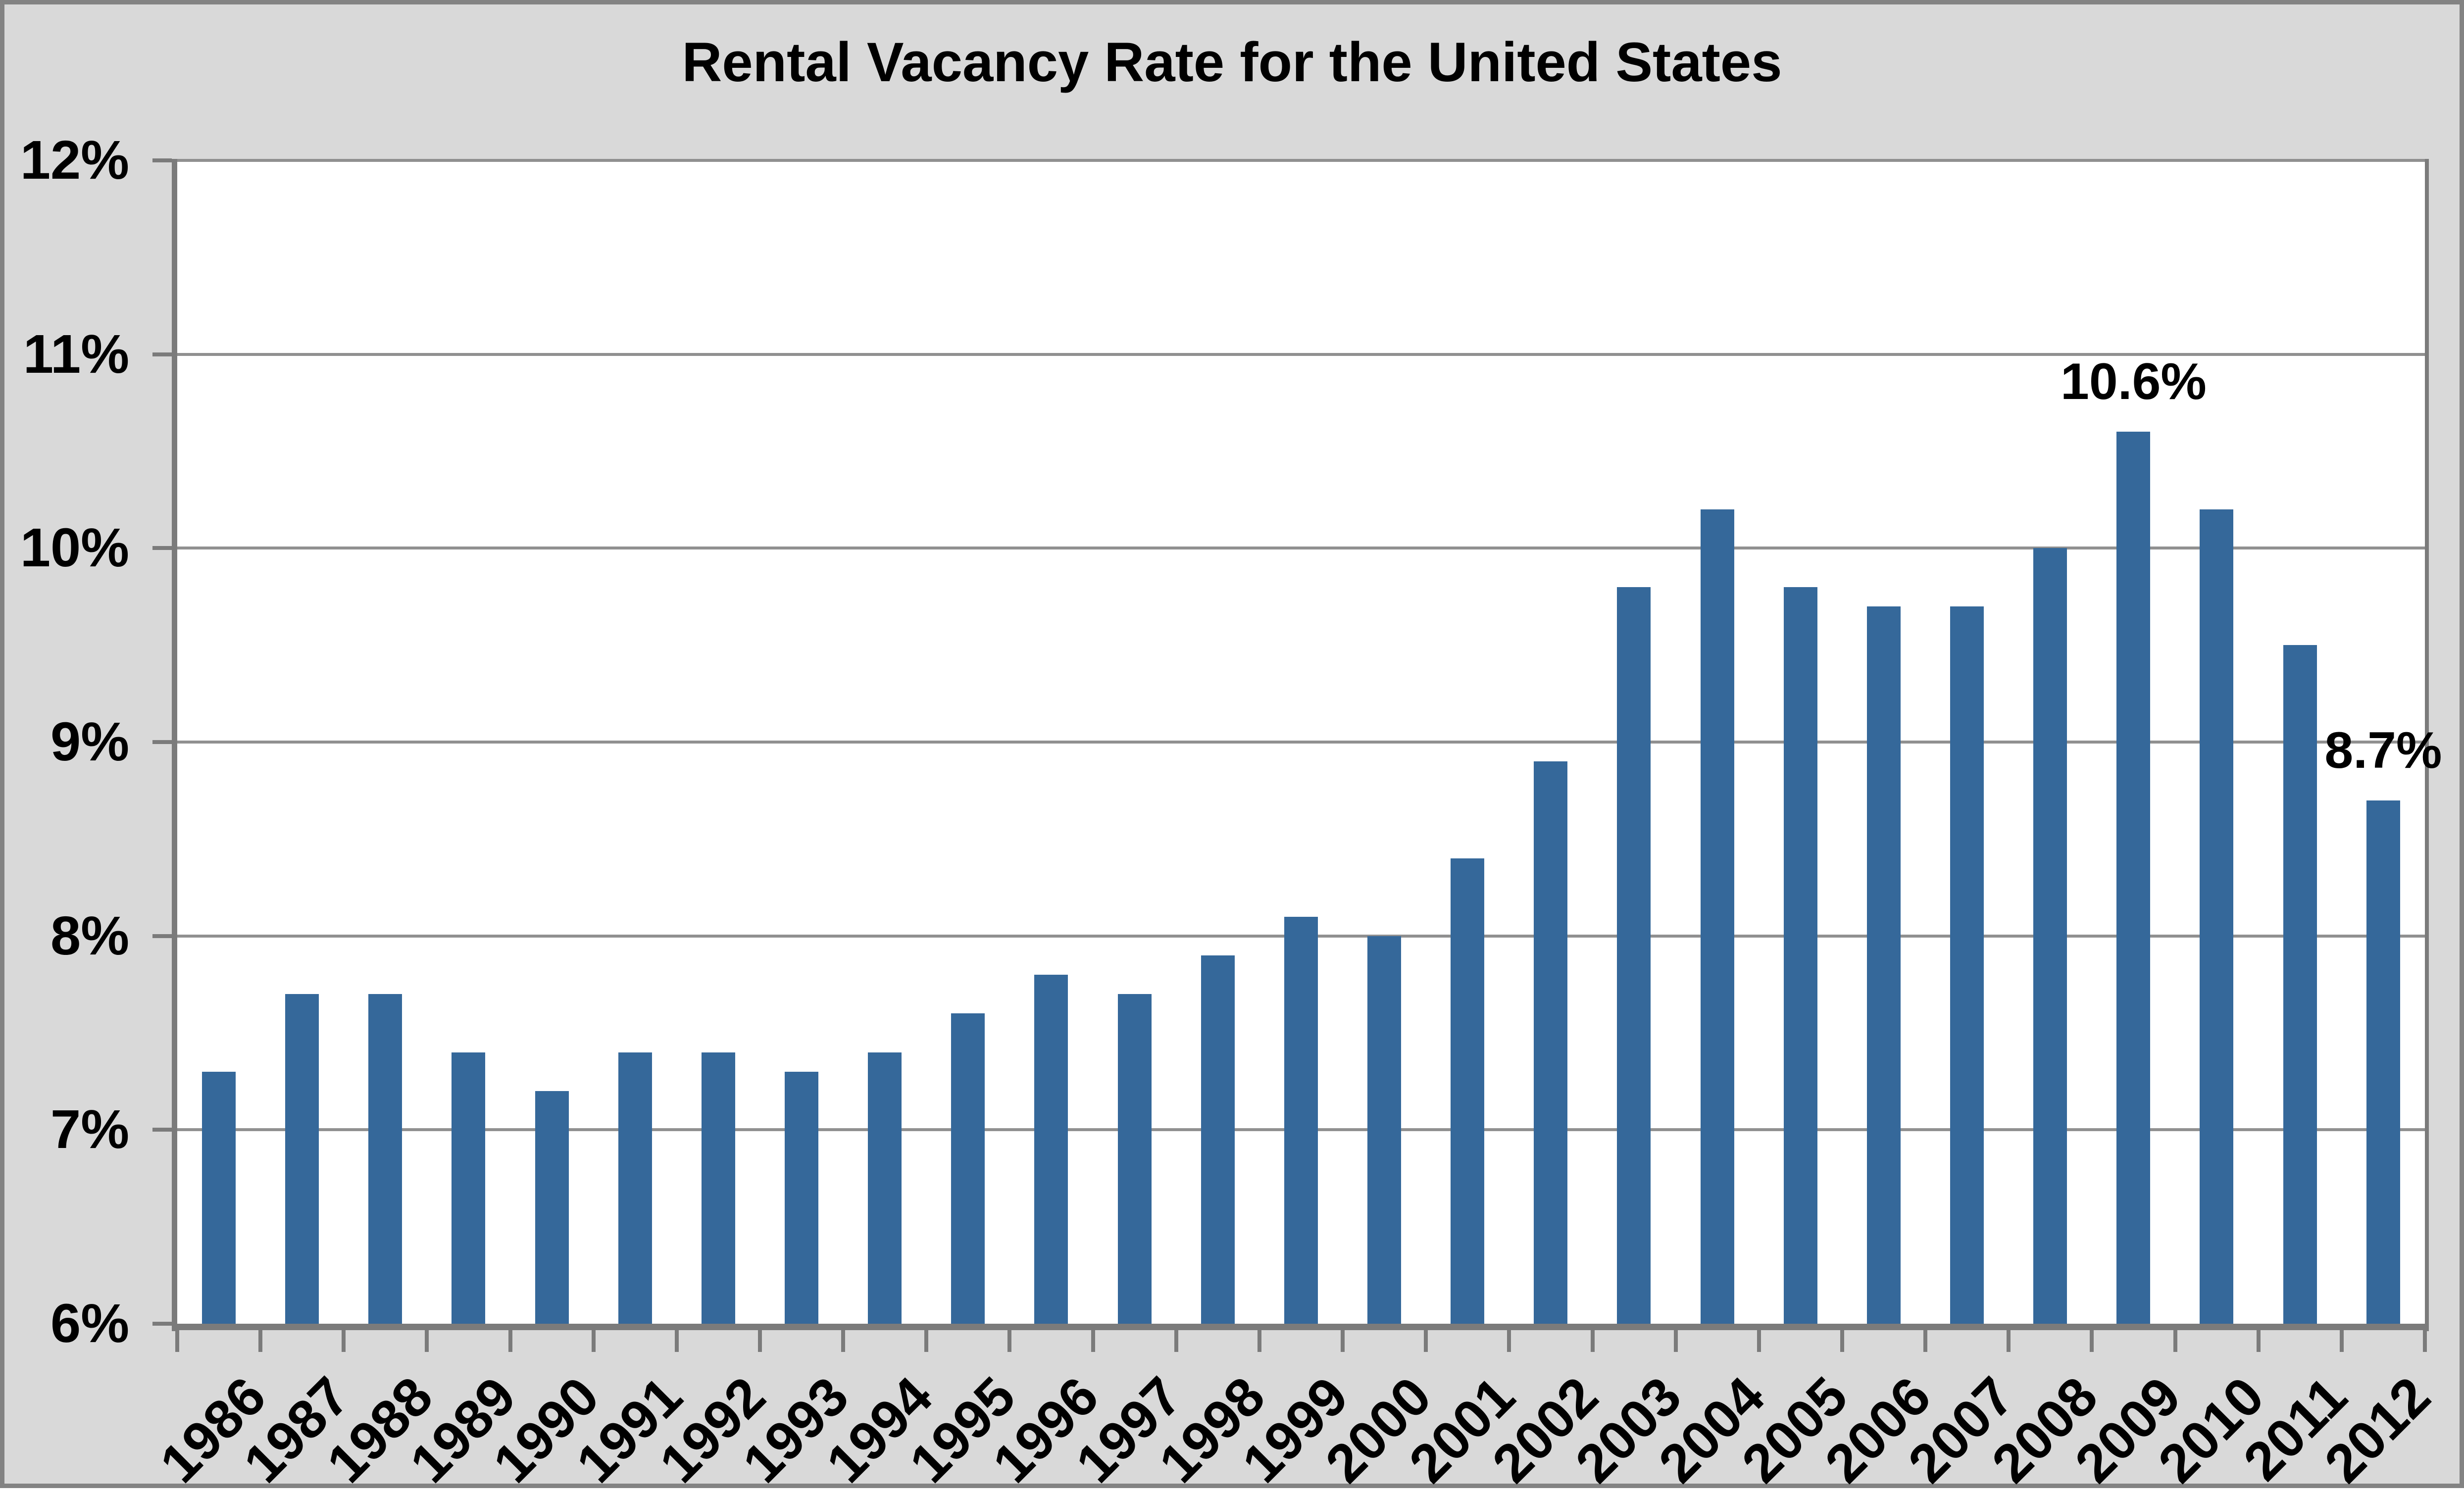  Describe the element at coordinates (76, 354) in the screenshot. I see `y-axis-label-11pct: 11%` at that location.